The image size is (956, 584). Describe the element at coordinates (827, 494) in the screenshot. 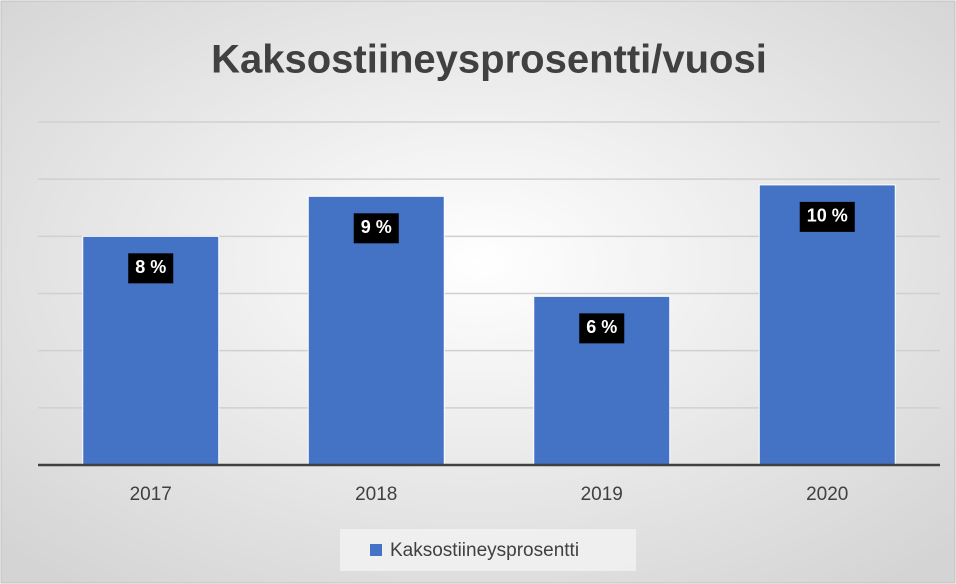

I see `x-tick-label: 2020` at that location.